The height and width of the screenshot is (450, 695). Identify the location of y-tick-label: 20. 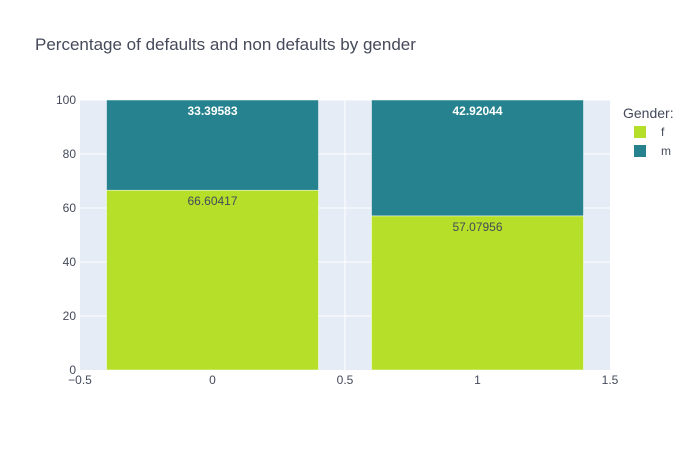
(70, 316).